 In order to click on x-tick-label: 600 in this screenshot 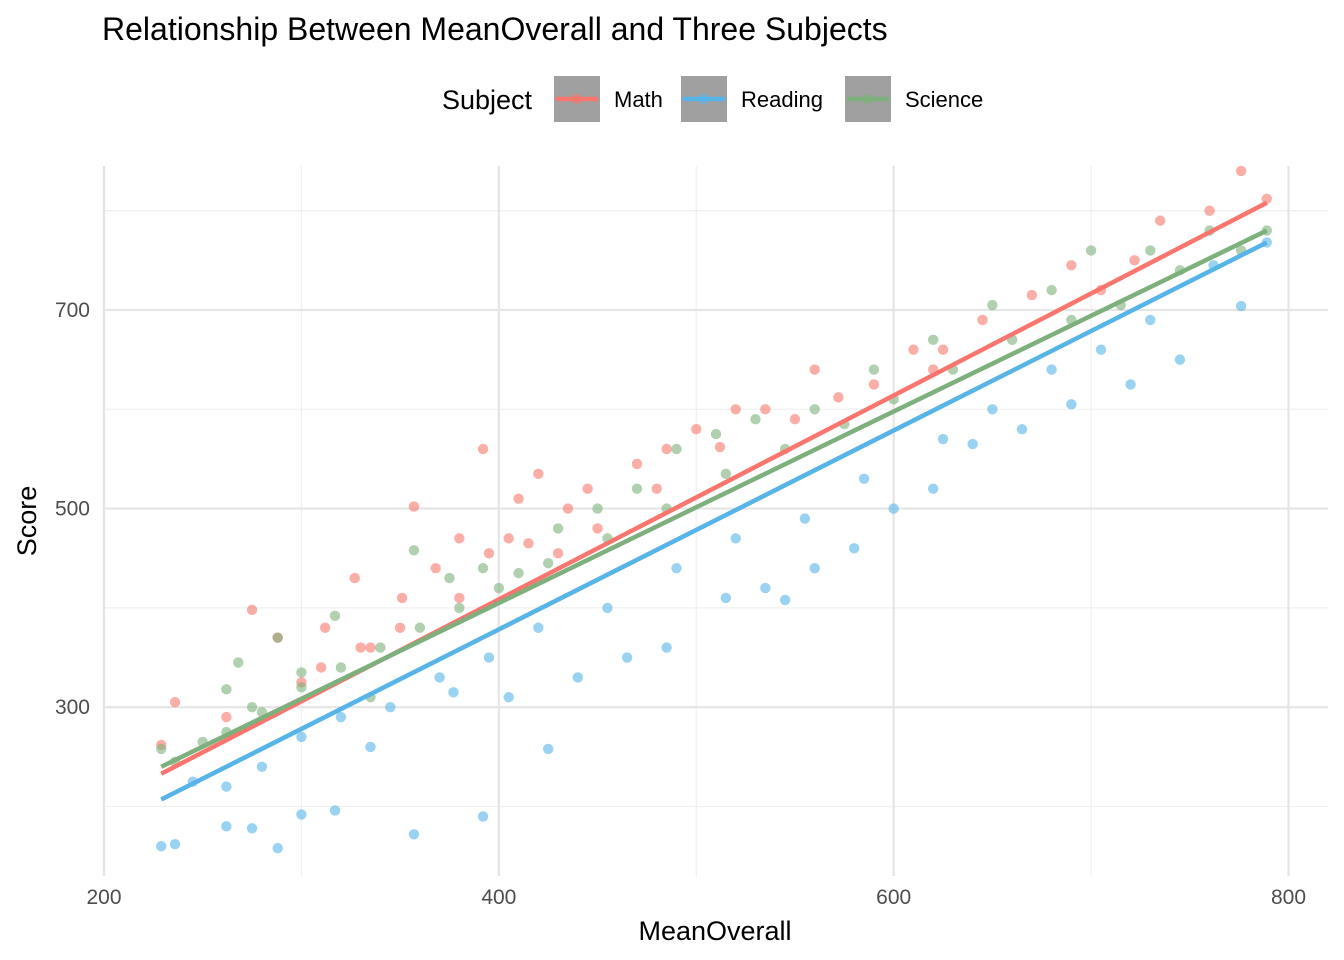, I will do `click(893, 897)`.